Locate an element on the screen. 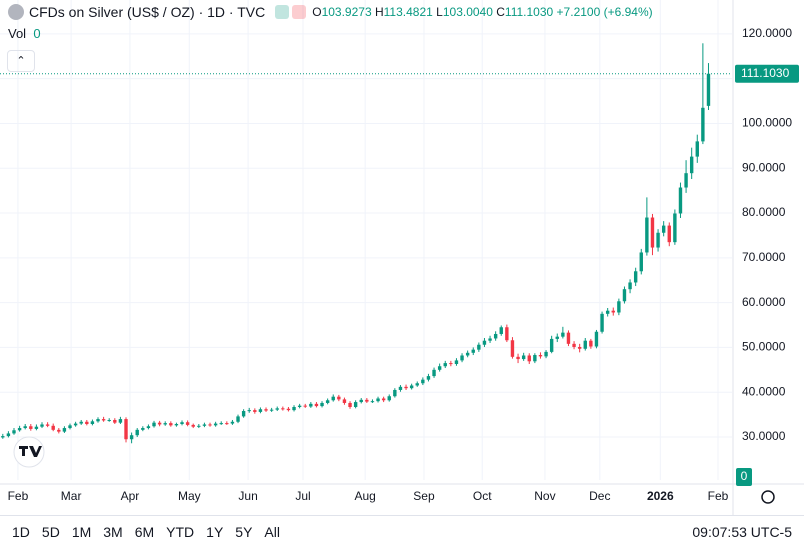 The image size is (804, 546). change: +7.2100 (+6.94%) is located at coordinates (604, 12).